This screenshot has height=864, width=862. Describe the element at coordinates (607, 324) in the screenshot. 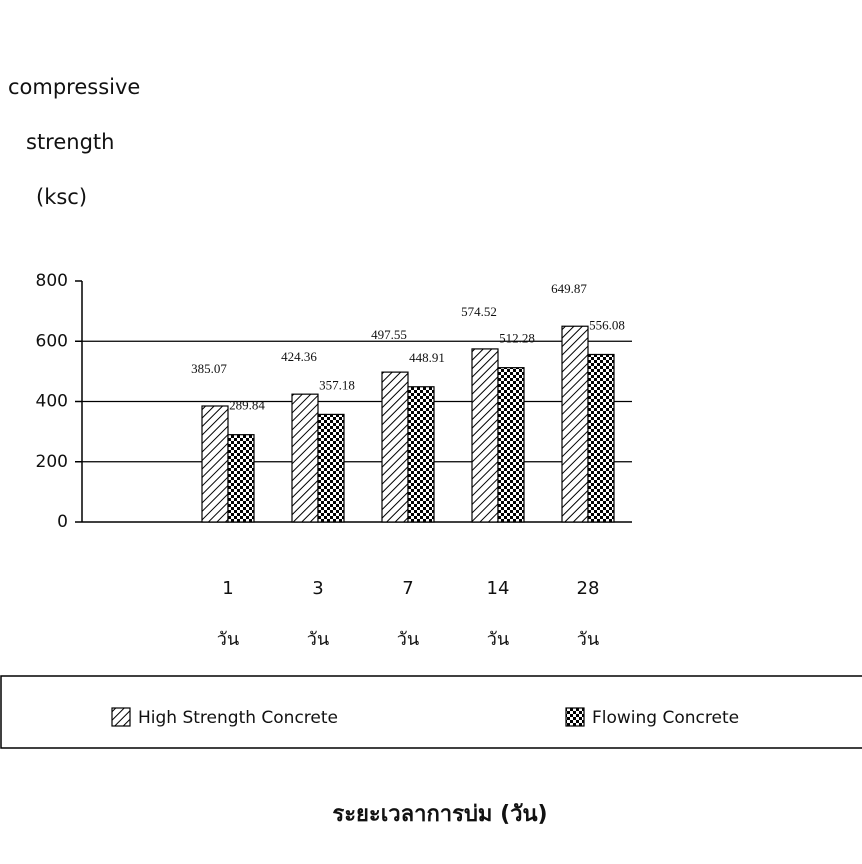

I see `value-label: 556.08` at that location.